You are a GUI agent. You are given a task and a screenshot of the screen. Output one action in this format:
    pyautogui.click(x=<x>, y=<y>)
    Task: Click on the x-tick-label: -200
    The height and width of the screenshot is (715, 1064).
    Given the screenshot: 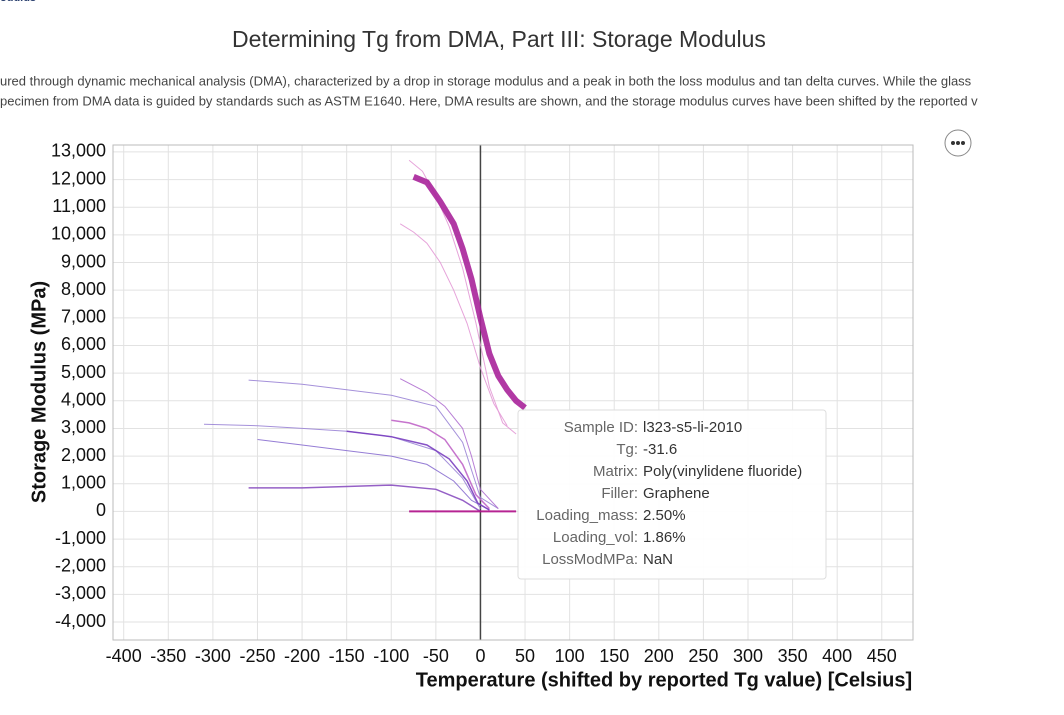 What is the action you would take?
    pyautogui.click(x=302, y=656)
    